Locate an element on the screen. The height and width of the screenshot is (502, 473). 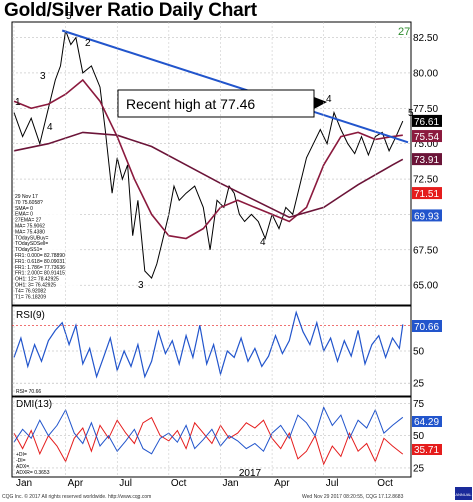
rsi-tick-label: 25 is located at coordinates (419, 384).